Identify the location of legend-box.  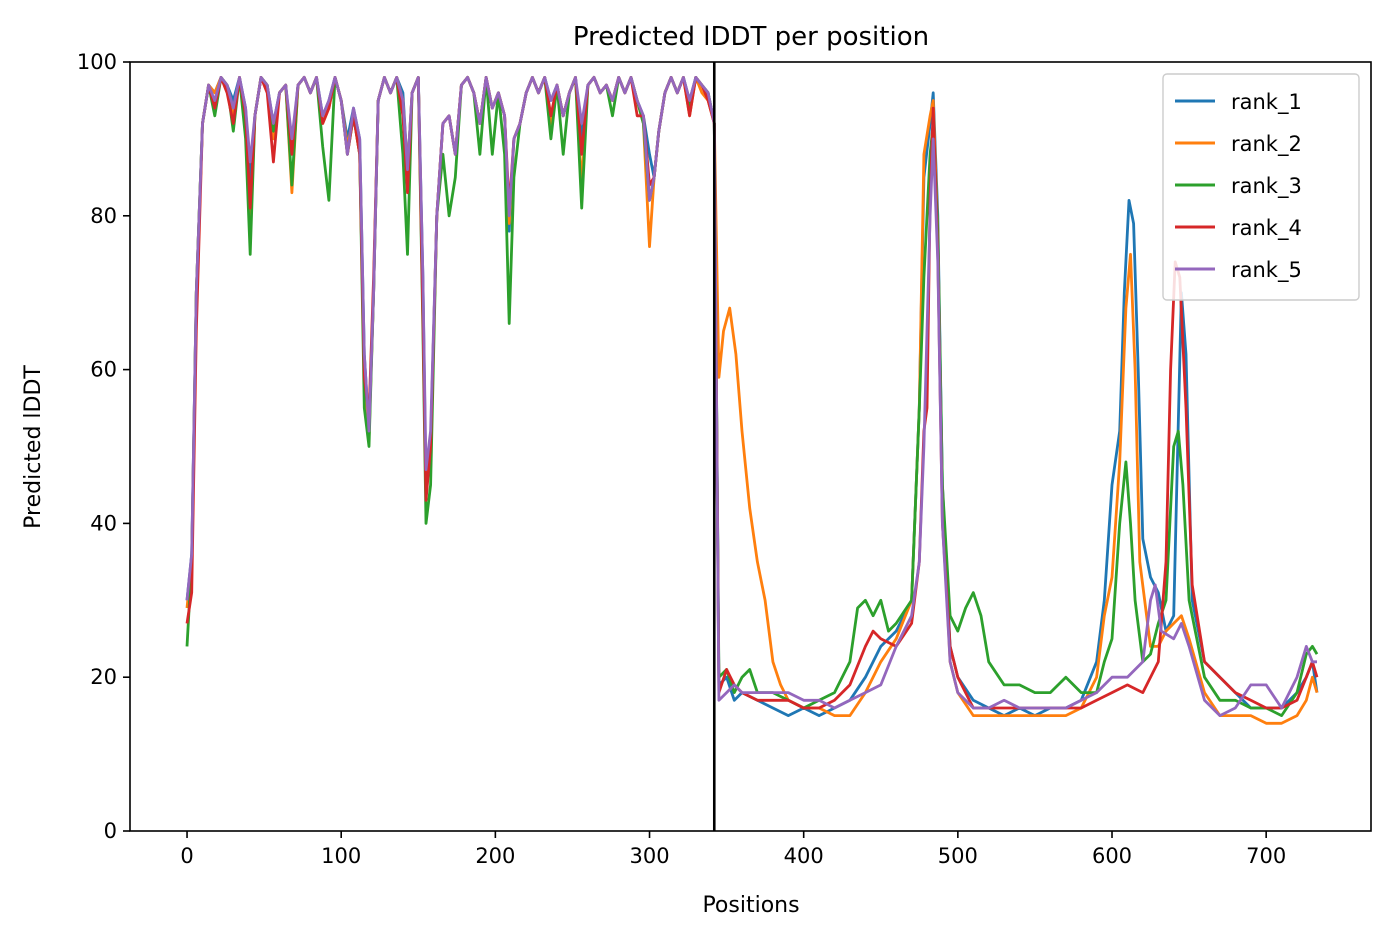
(1261, 187).